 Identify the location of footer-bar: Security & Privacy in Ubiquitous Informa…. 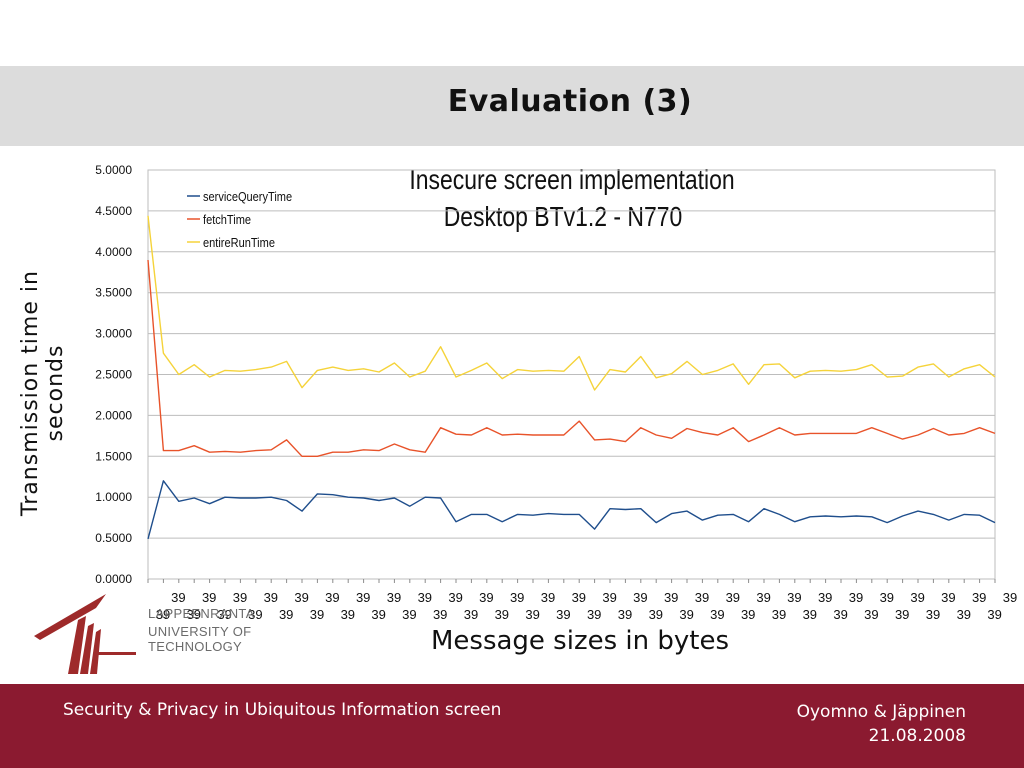
(512, 726).